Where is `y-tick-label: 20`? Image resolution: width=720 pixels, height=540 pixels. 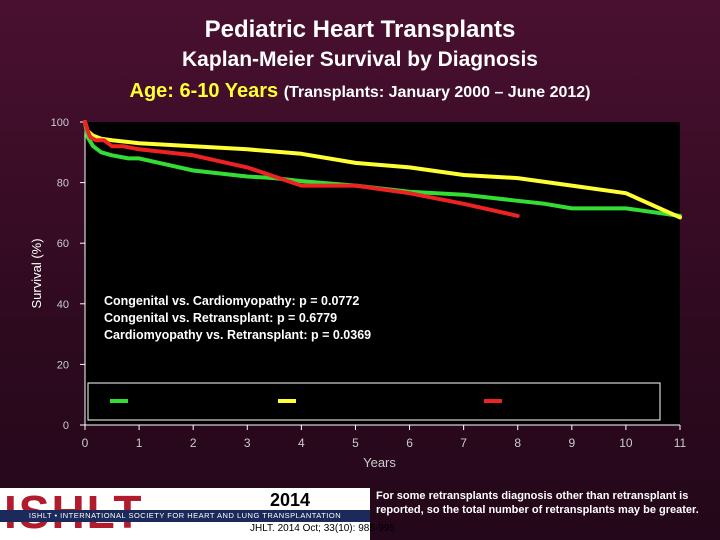
y-tick-label: 20 is located at coordinates (63, 365).